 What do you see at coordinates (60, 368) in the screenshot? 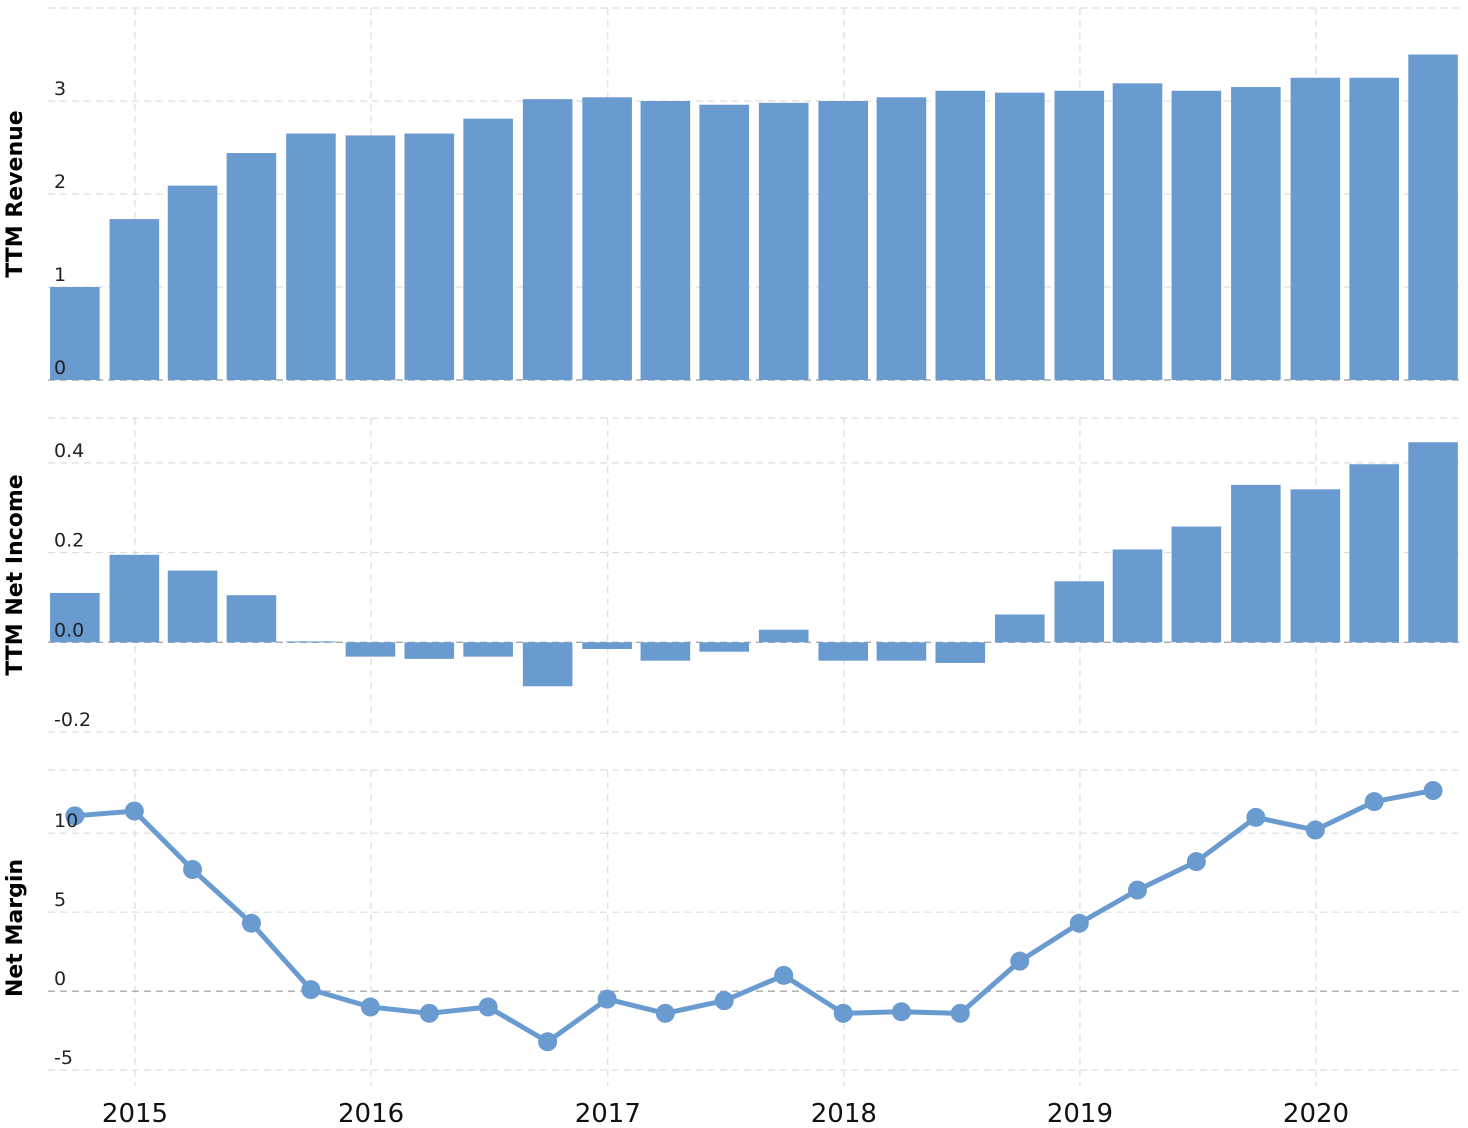
I see `panel-1-y-tick-0: 0` at bounding box center [60, 368].